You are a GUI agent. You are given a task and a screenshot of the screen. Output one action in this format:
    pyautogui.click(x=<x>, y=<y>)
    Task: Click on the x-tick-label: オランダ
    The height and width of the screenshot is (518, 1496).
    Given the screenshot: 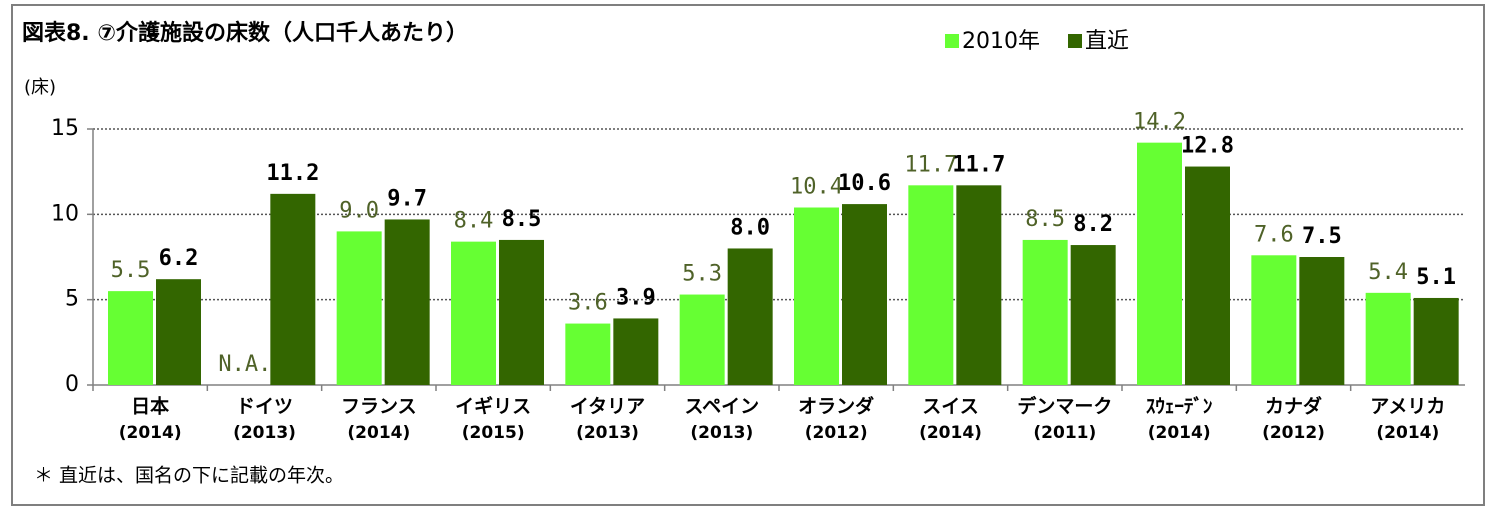 What is the action you would take?
    pyautogui.click(x=836, y=406)
    